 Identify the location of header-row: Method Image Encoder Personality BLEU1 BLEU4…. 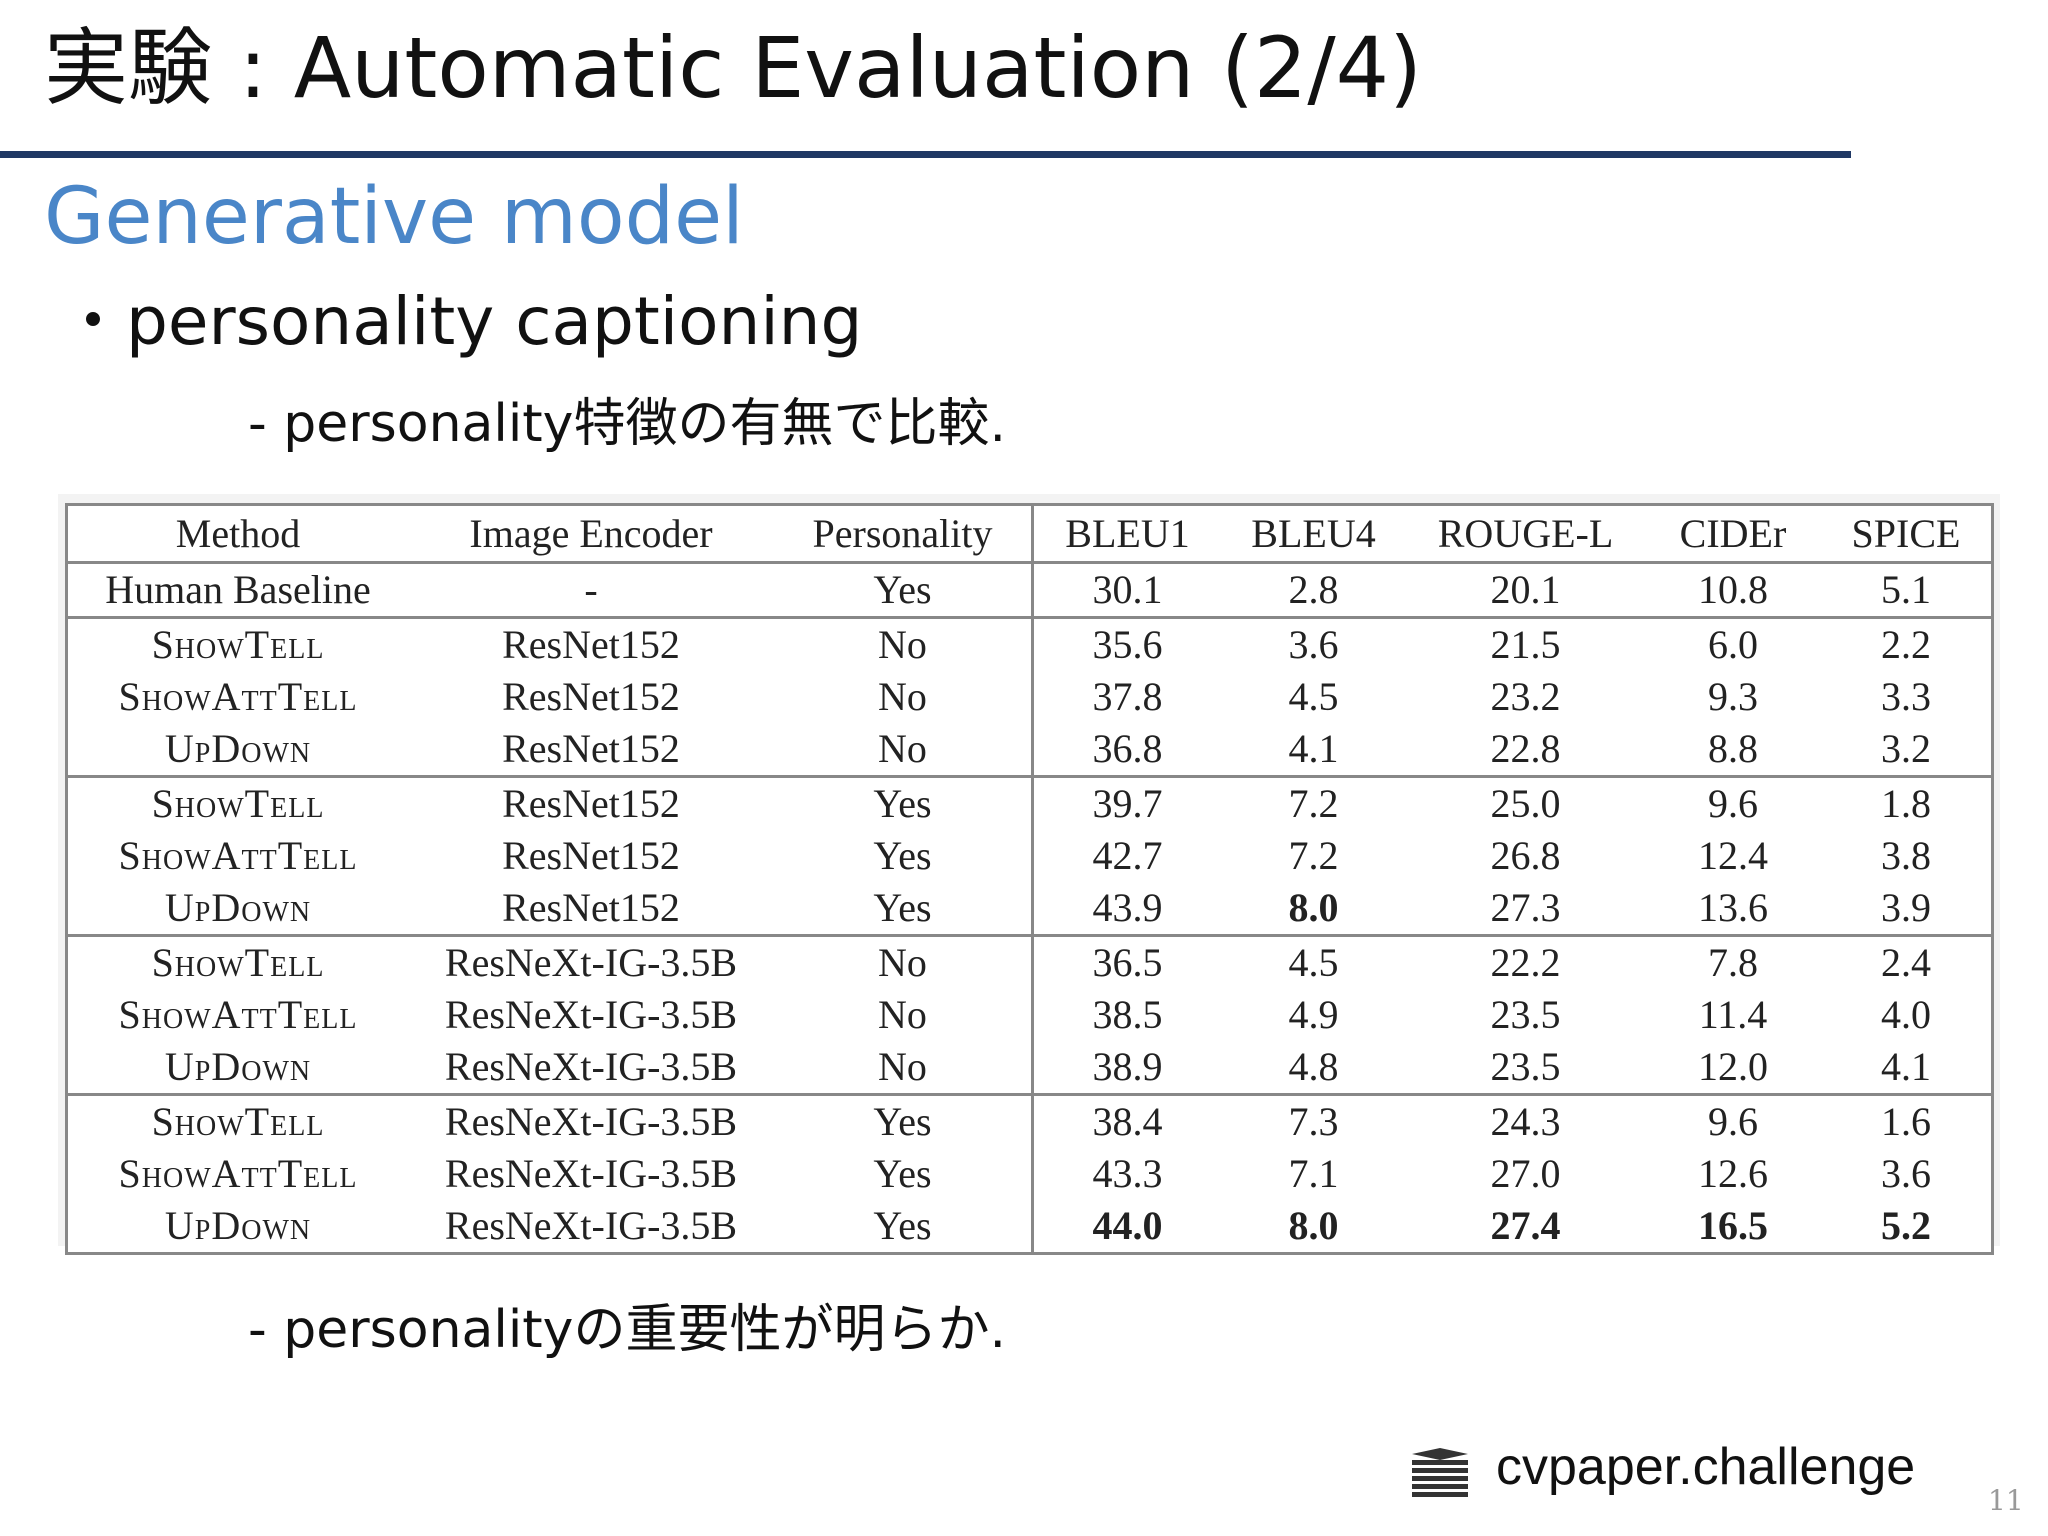
(1029, 533).